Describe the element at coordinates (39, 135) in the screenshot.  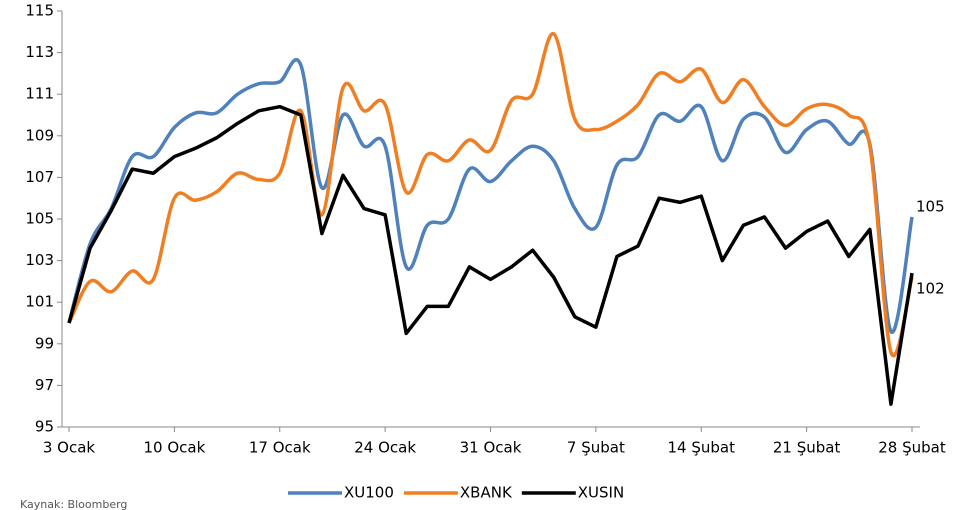
I see `y-tick-label: 109` at that location.